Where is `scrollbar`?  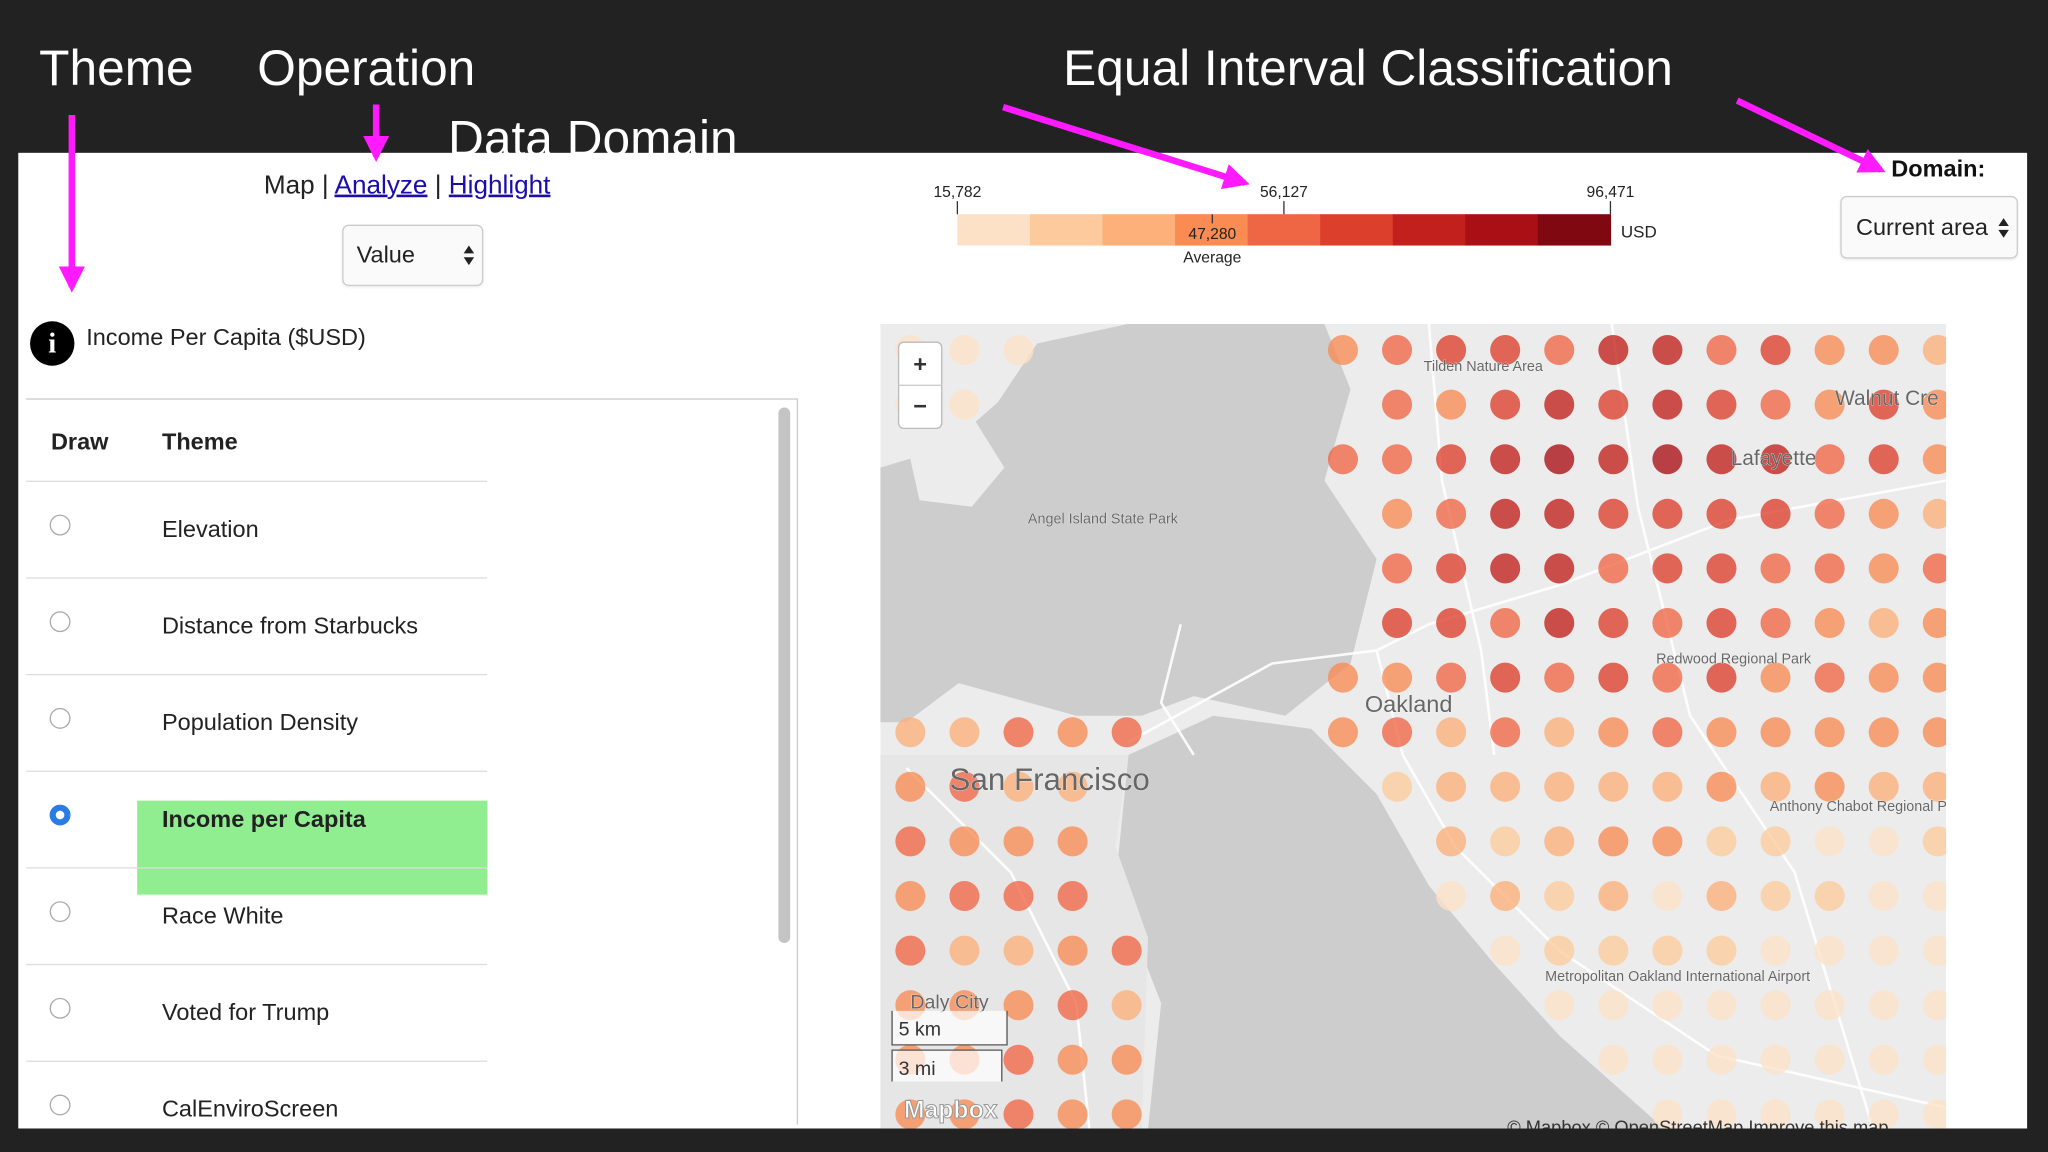
scrollbar is located at coordinates (784, 675).